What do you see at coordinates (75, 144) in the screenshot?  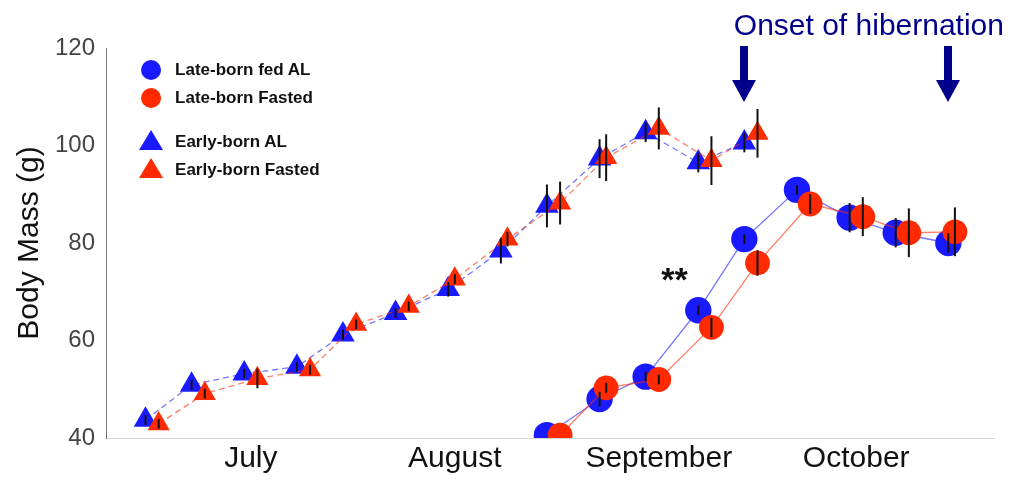 I see `y-tick-label: 100` at bounding box center [75, 144].